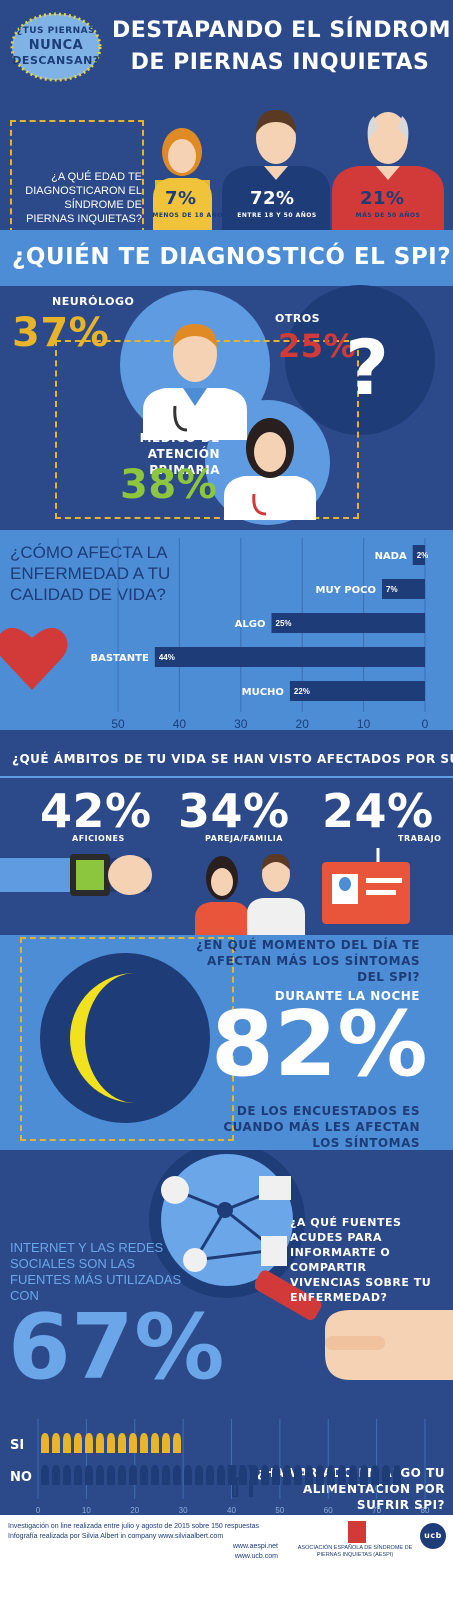 The image size is (453, 1600). Describe the element at coordinates (226, 258) in the screenshot. I see `diagnosis-title-bar` at that location.